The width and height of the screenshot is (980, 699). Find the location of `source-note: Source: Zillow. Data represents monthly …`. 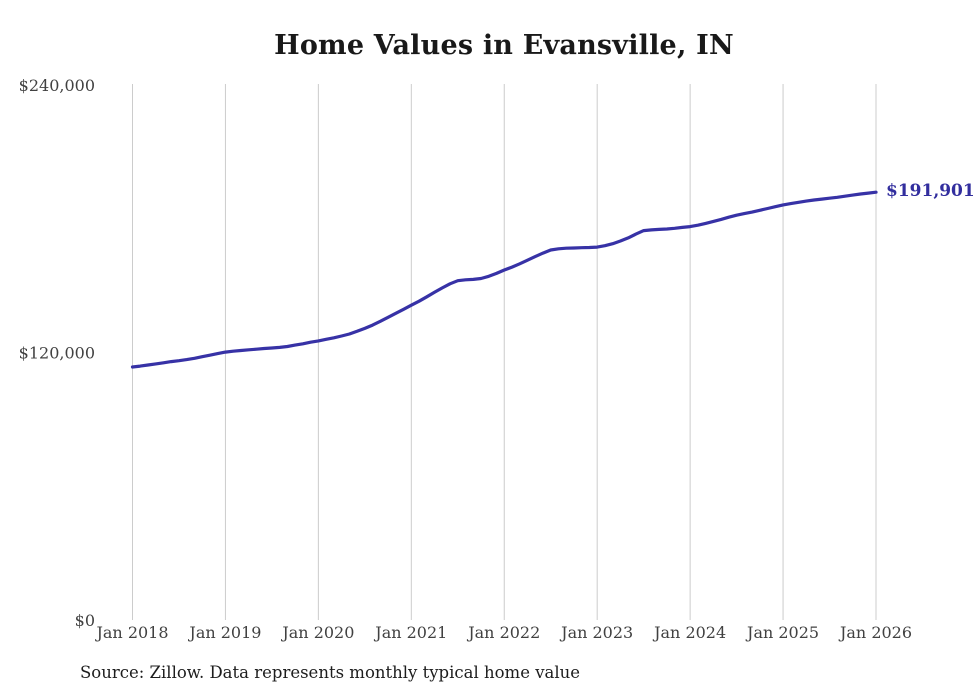

source-note: Source: Zillow. Data represents monthly … is located at coordinates (330, 672).